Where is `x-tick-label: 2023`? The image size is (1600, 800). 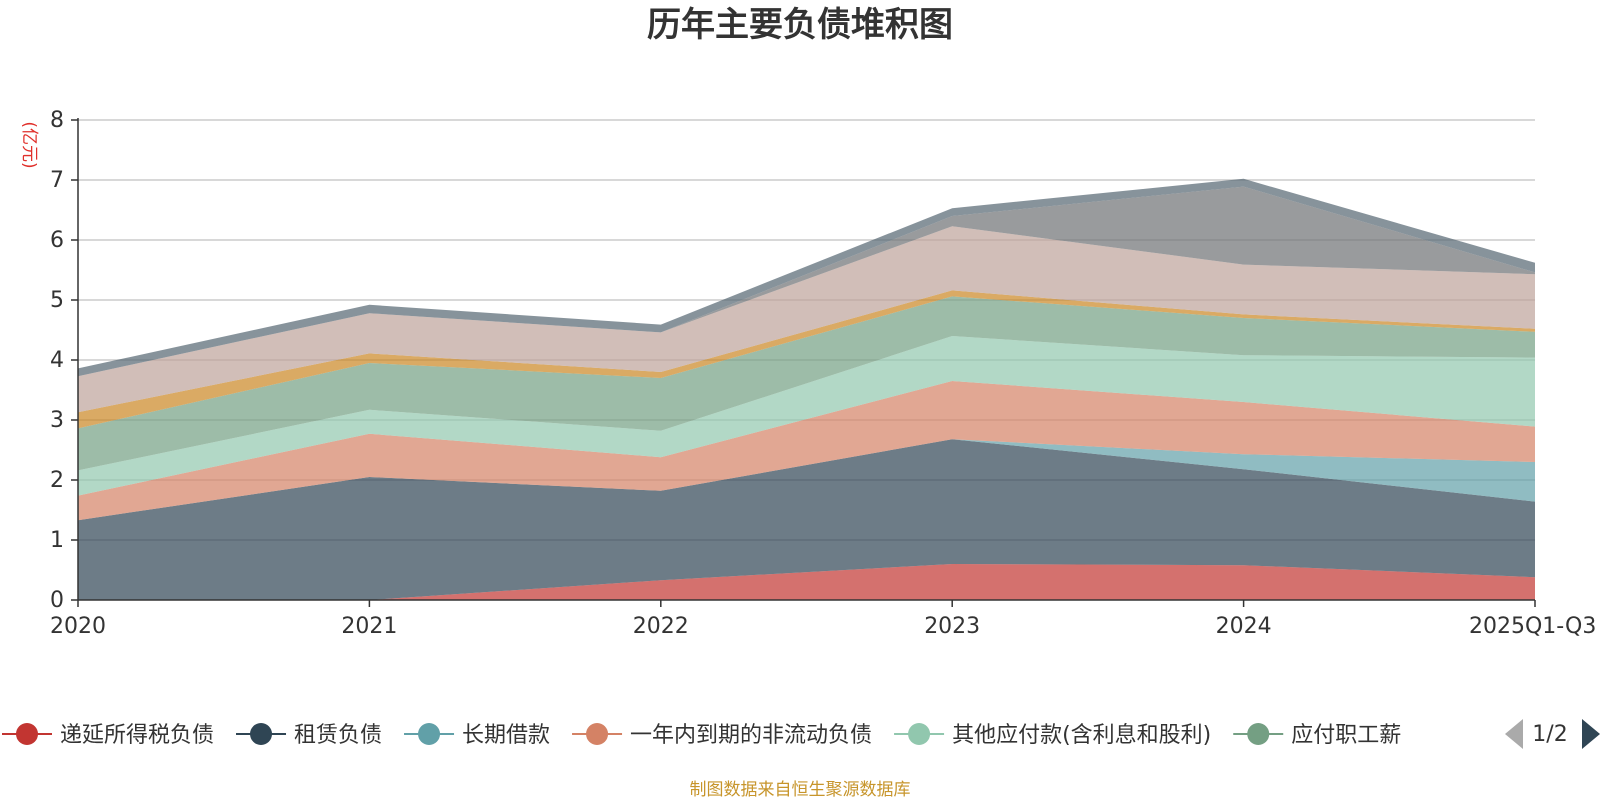 x-tick-label: 2023 is located at coordinates (952, 626).